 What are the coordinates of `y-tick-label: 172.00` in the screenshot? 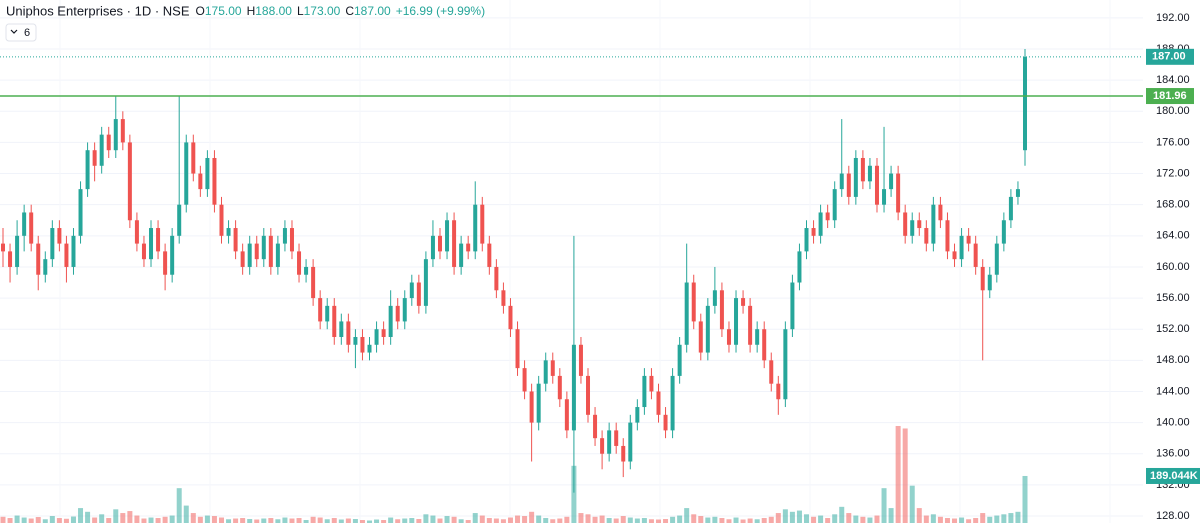 It's located at (1173, 173).